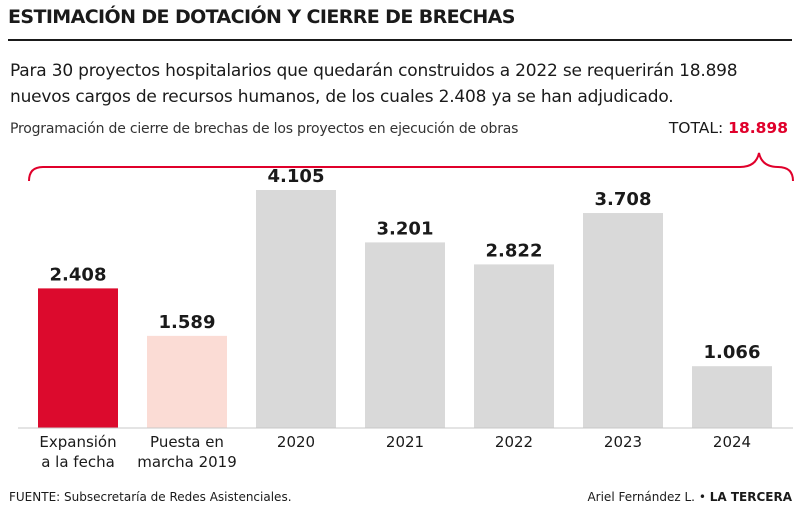 This screenshot has width=800, height=509. I want to click on value-label-1: 1.589, so click(187, 322).